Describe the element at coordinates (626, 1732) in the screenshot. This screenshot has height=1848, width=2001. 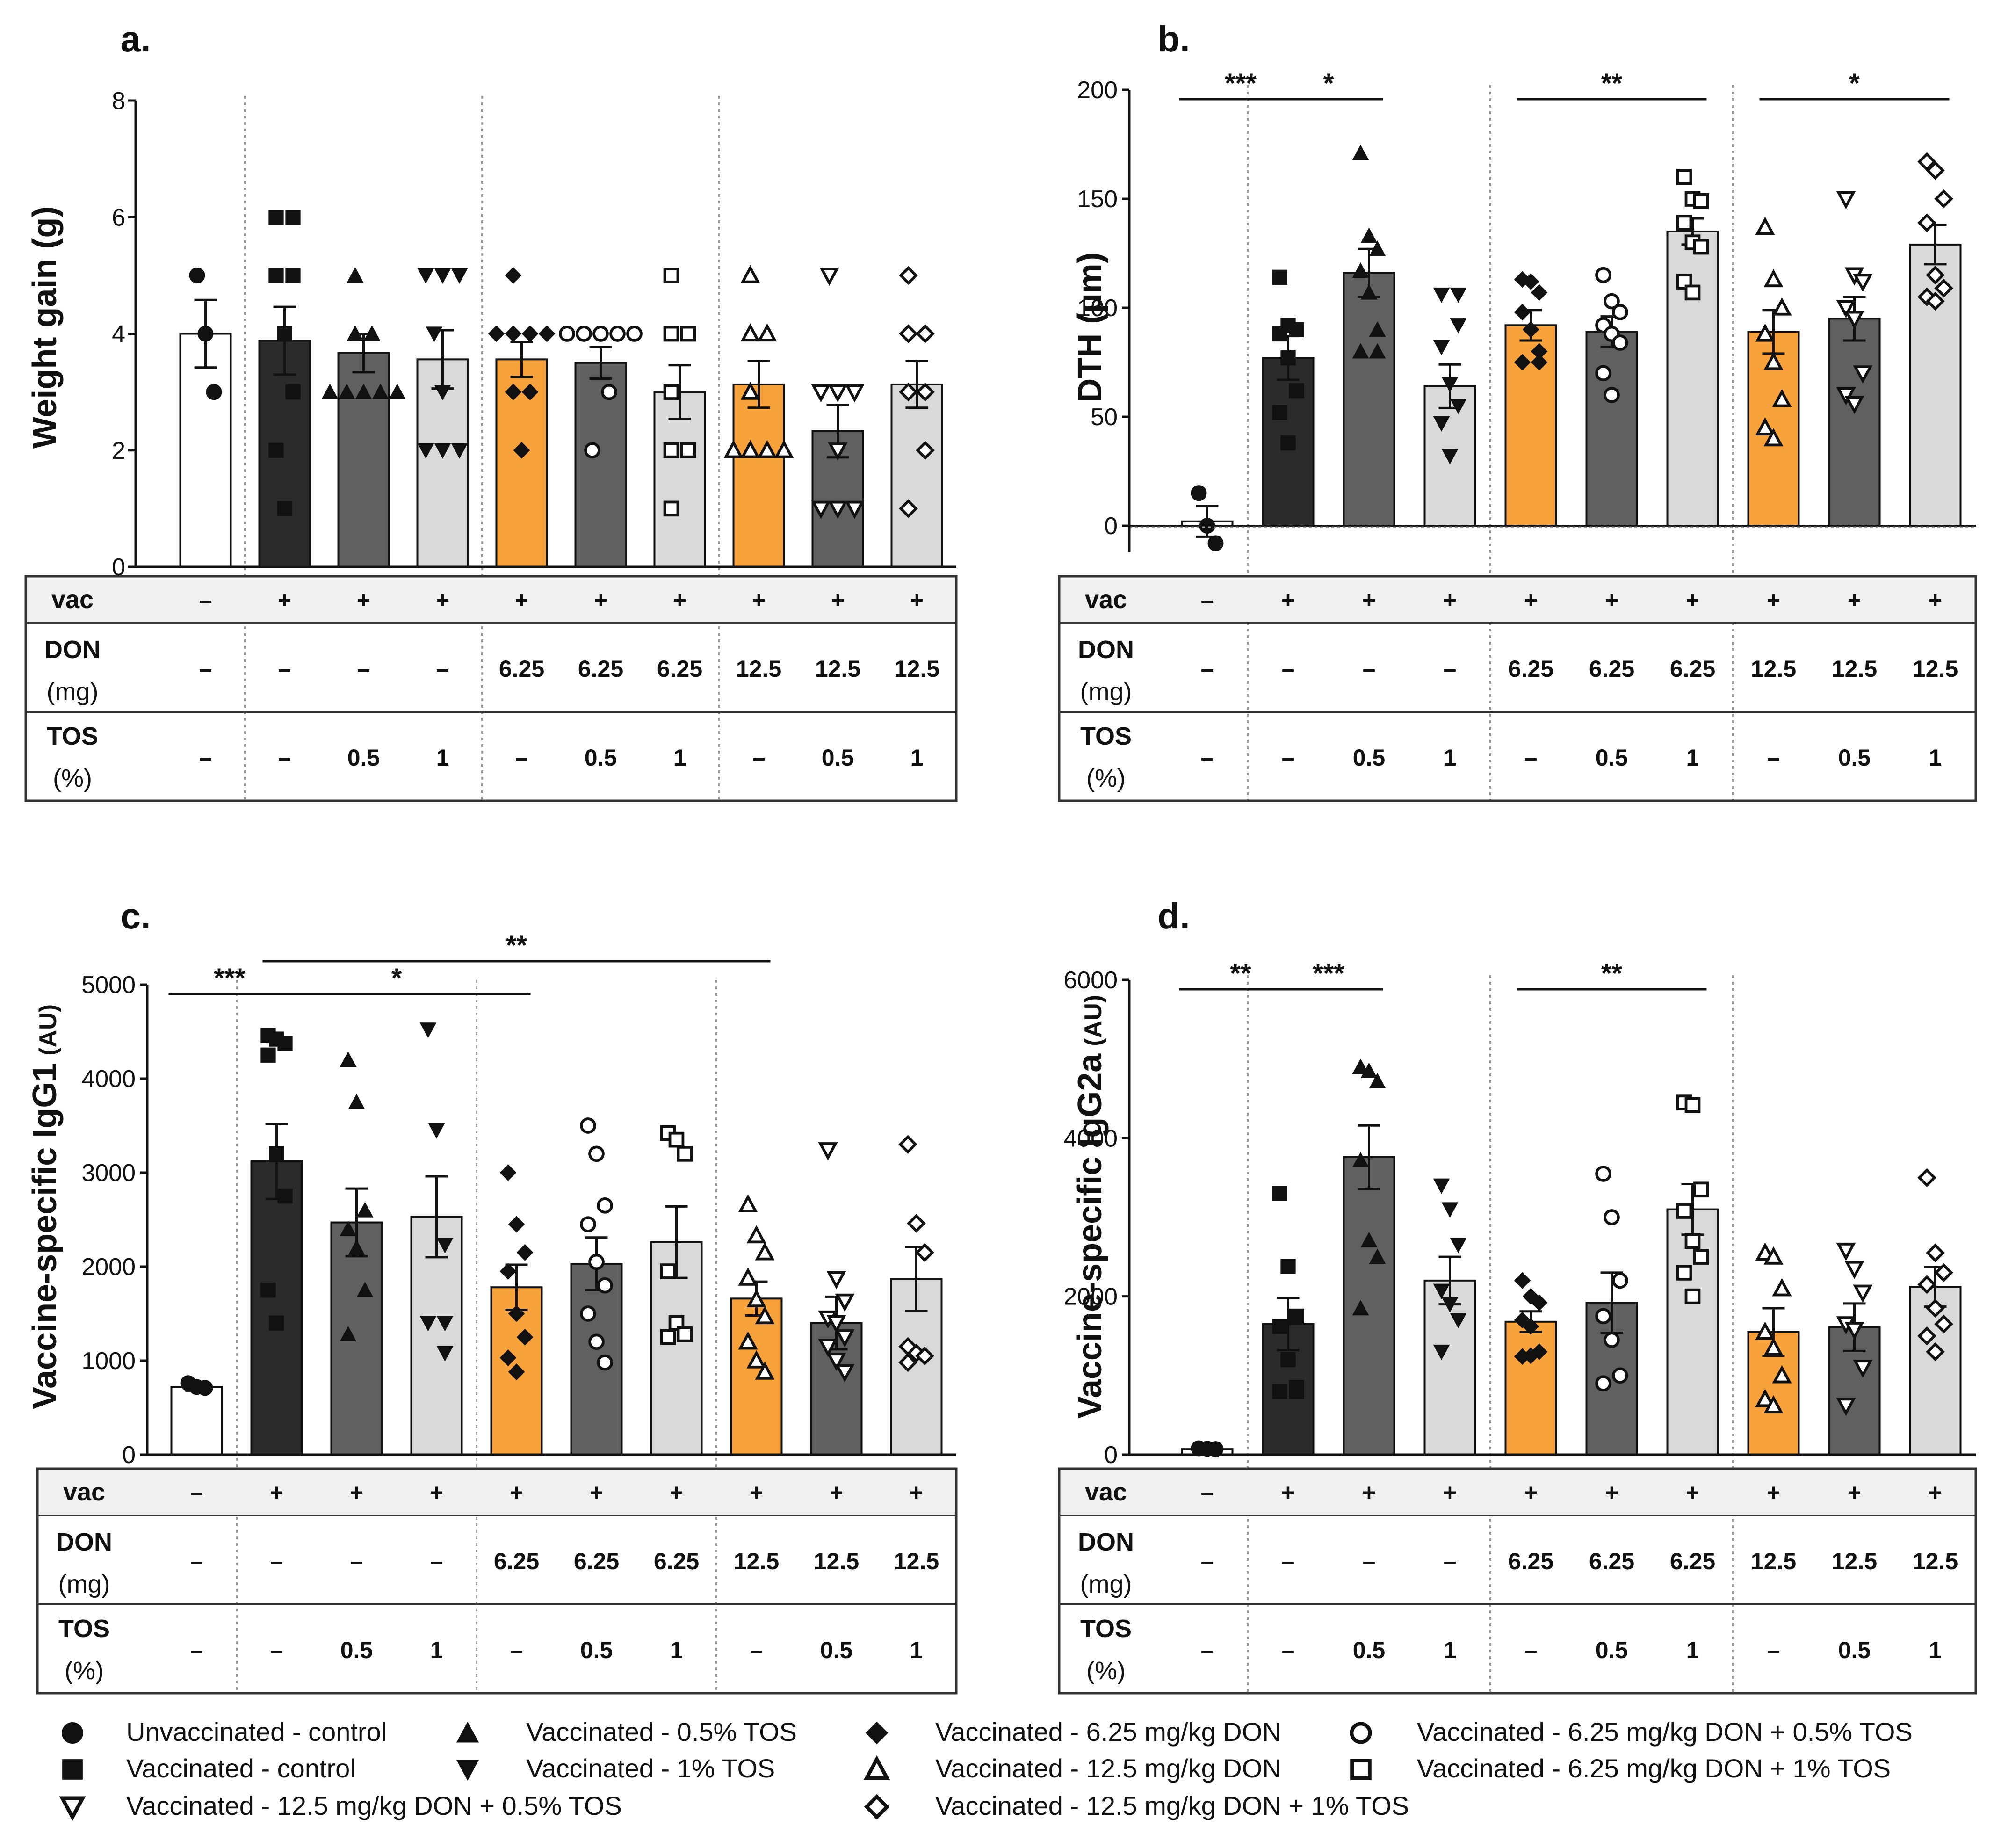
I see `legend-item: Vaccinated - 0.5% TOS` at that location.